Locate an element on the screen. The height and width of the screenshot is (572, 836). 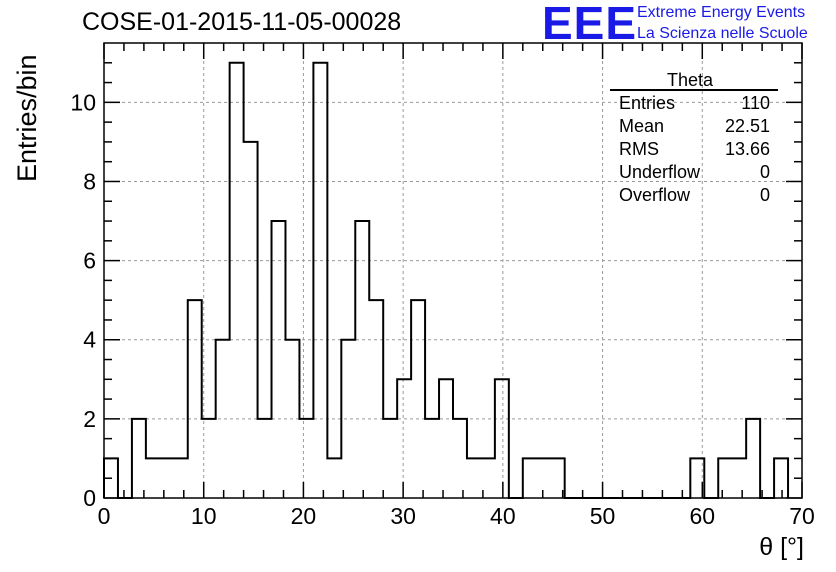
stats-title: Theta is located at coordinates (690, 80).